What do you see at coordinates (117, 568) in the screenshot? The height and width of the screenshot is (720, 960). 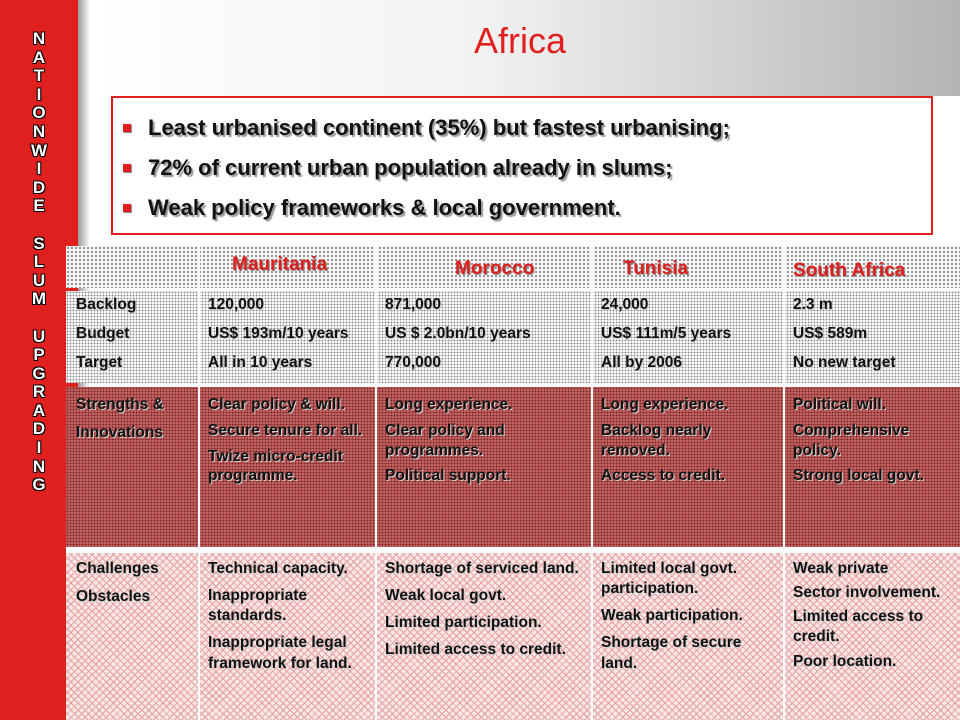 I see `row-label: Challenges` at bounding box center [117, 568].